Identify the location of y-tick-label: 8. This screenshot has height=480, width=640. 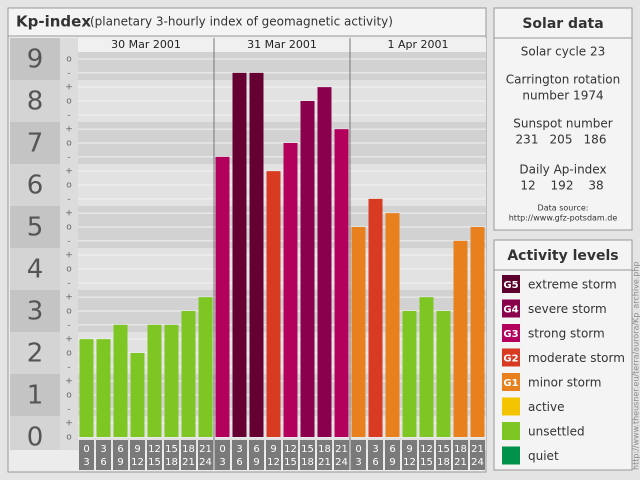
(35, 102).